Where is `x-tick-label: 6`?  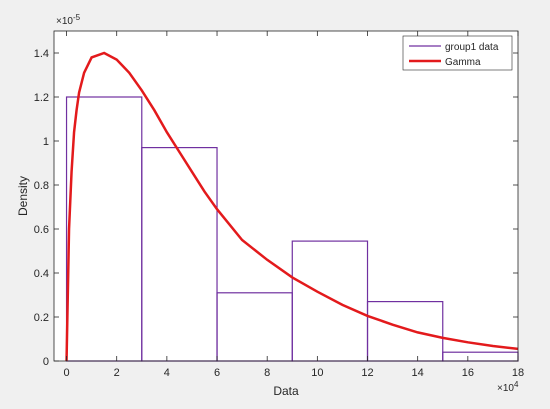
x-tick-label: 6 is located at coordinates (217, 373).